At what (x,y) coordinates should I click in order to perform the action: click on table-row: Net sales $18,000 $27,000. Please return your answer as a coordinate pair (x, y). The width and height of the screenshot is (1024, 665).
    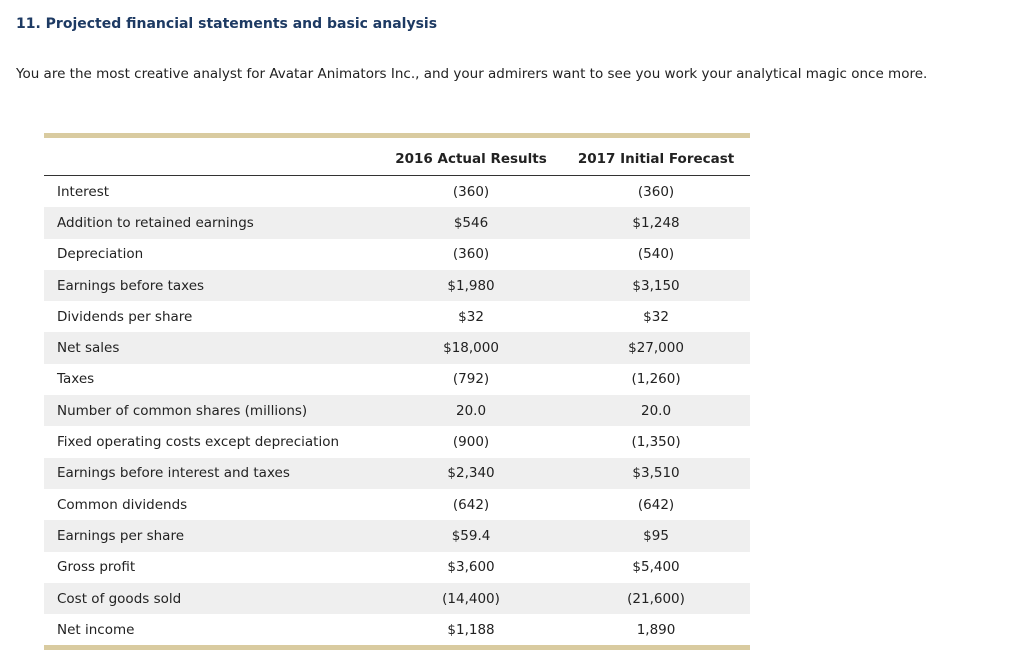
    Looking at the image, I should click on (397, 348).